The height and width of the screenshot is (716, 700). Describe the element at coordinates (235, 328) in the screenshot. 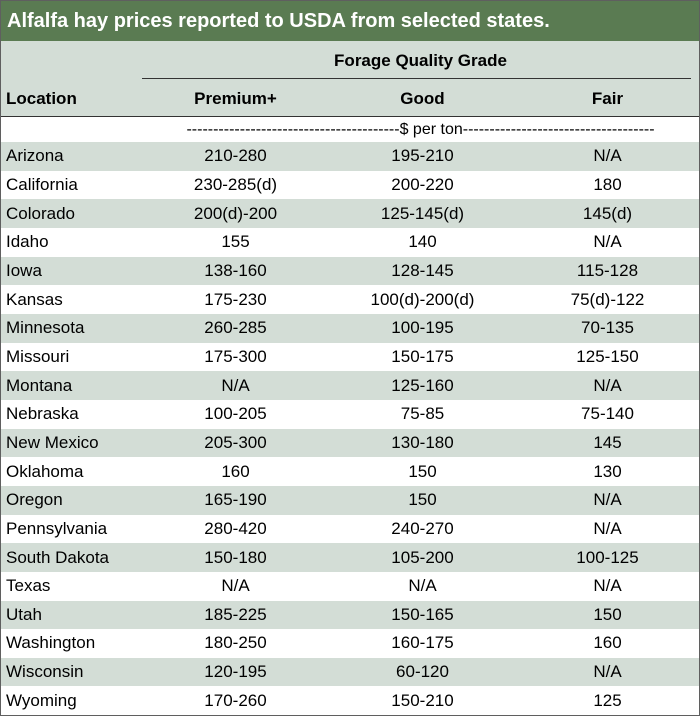

I see `cell-premium: 260-285` at that location.